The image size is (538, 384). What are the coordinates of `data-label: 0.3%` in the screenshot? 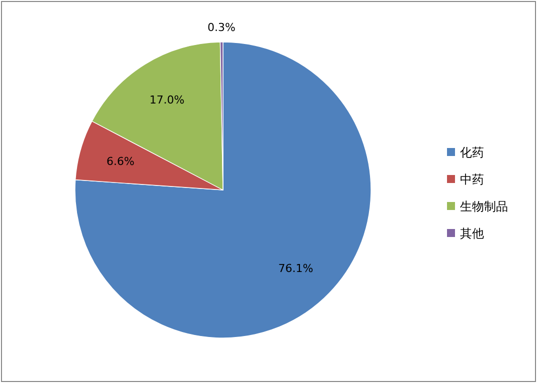 It's located at (221, 27).